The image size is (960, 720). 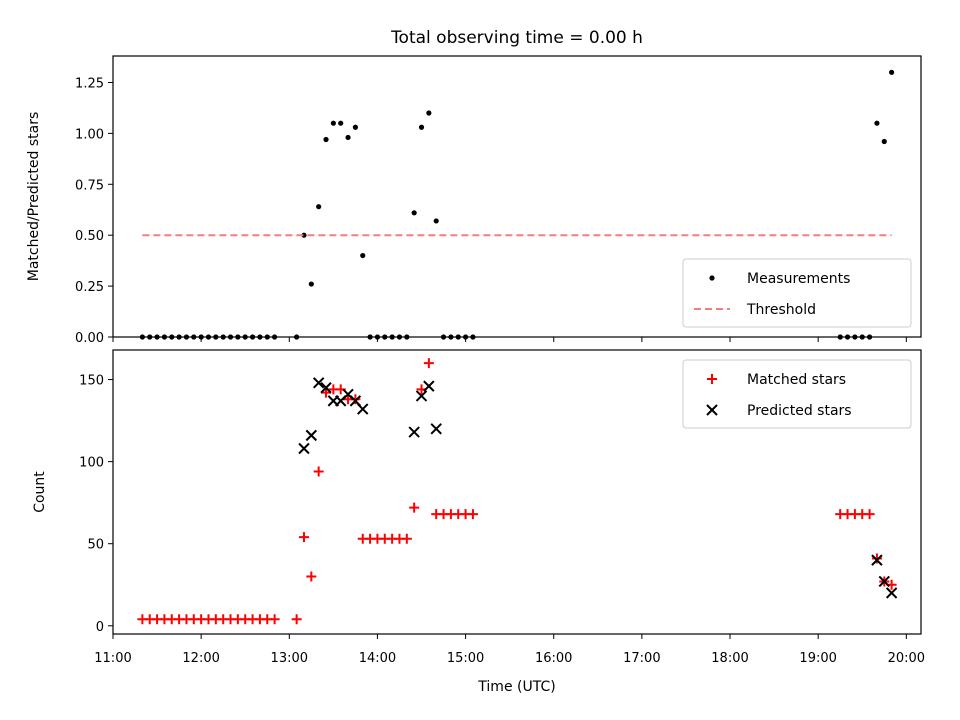 I want to click on x-tick-label: 15:00, so click(x=465, y=658).